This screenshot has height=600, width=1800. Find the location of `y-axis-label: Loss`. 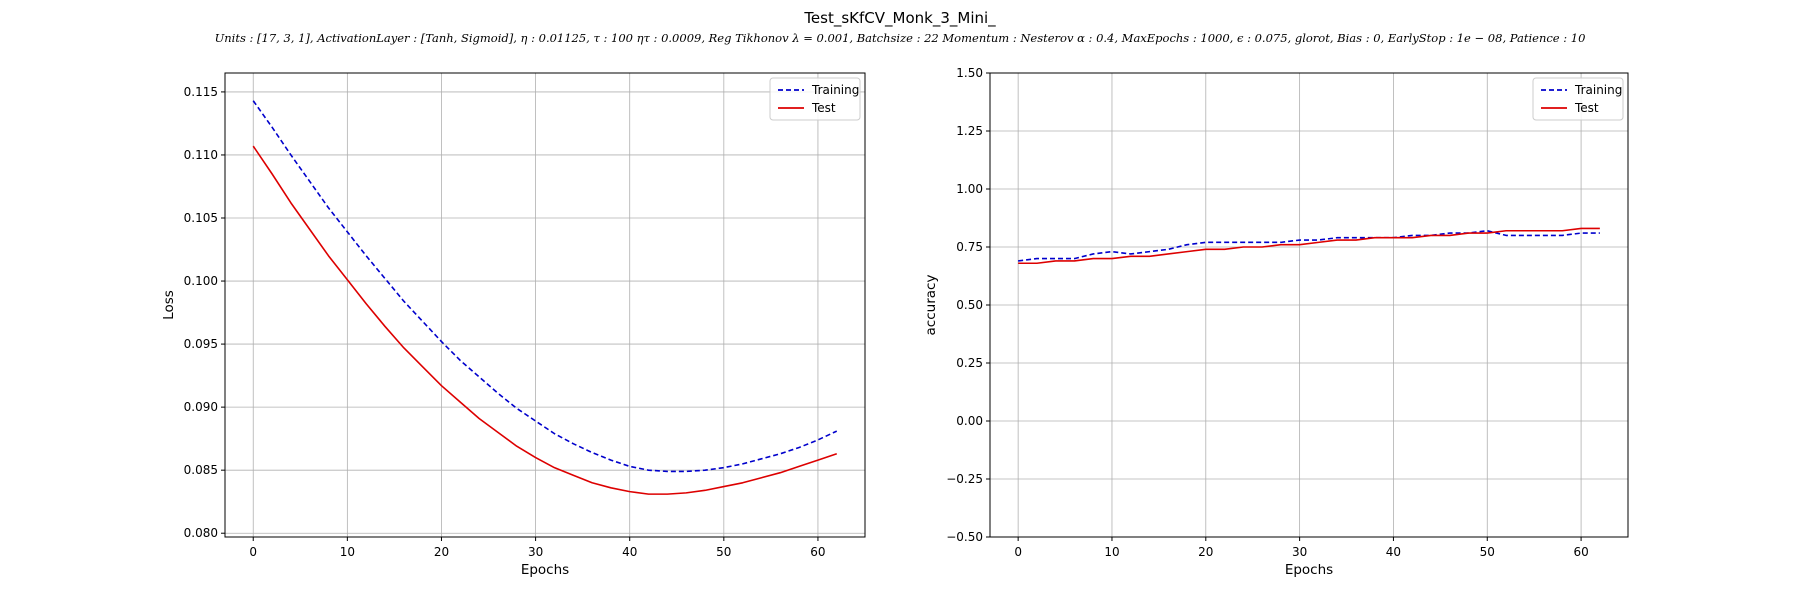

y-axis-label: Loss is located at coordinates (169, 305).